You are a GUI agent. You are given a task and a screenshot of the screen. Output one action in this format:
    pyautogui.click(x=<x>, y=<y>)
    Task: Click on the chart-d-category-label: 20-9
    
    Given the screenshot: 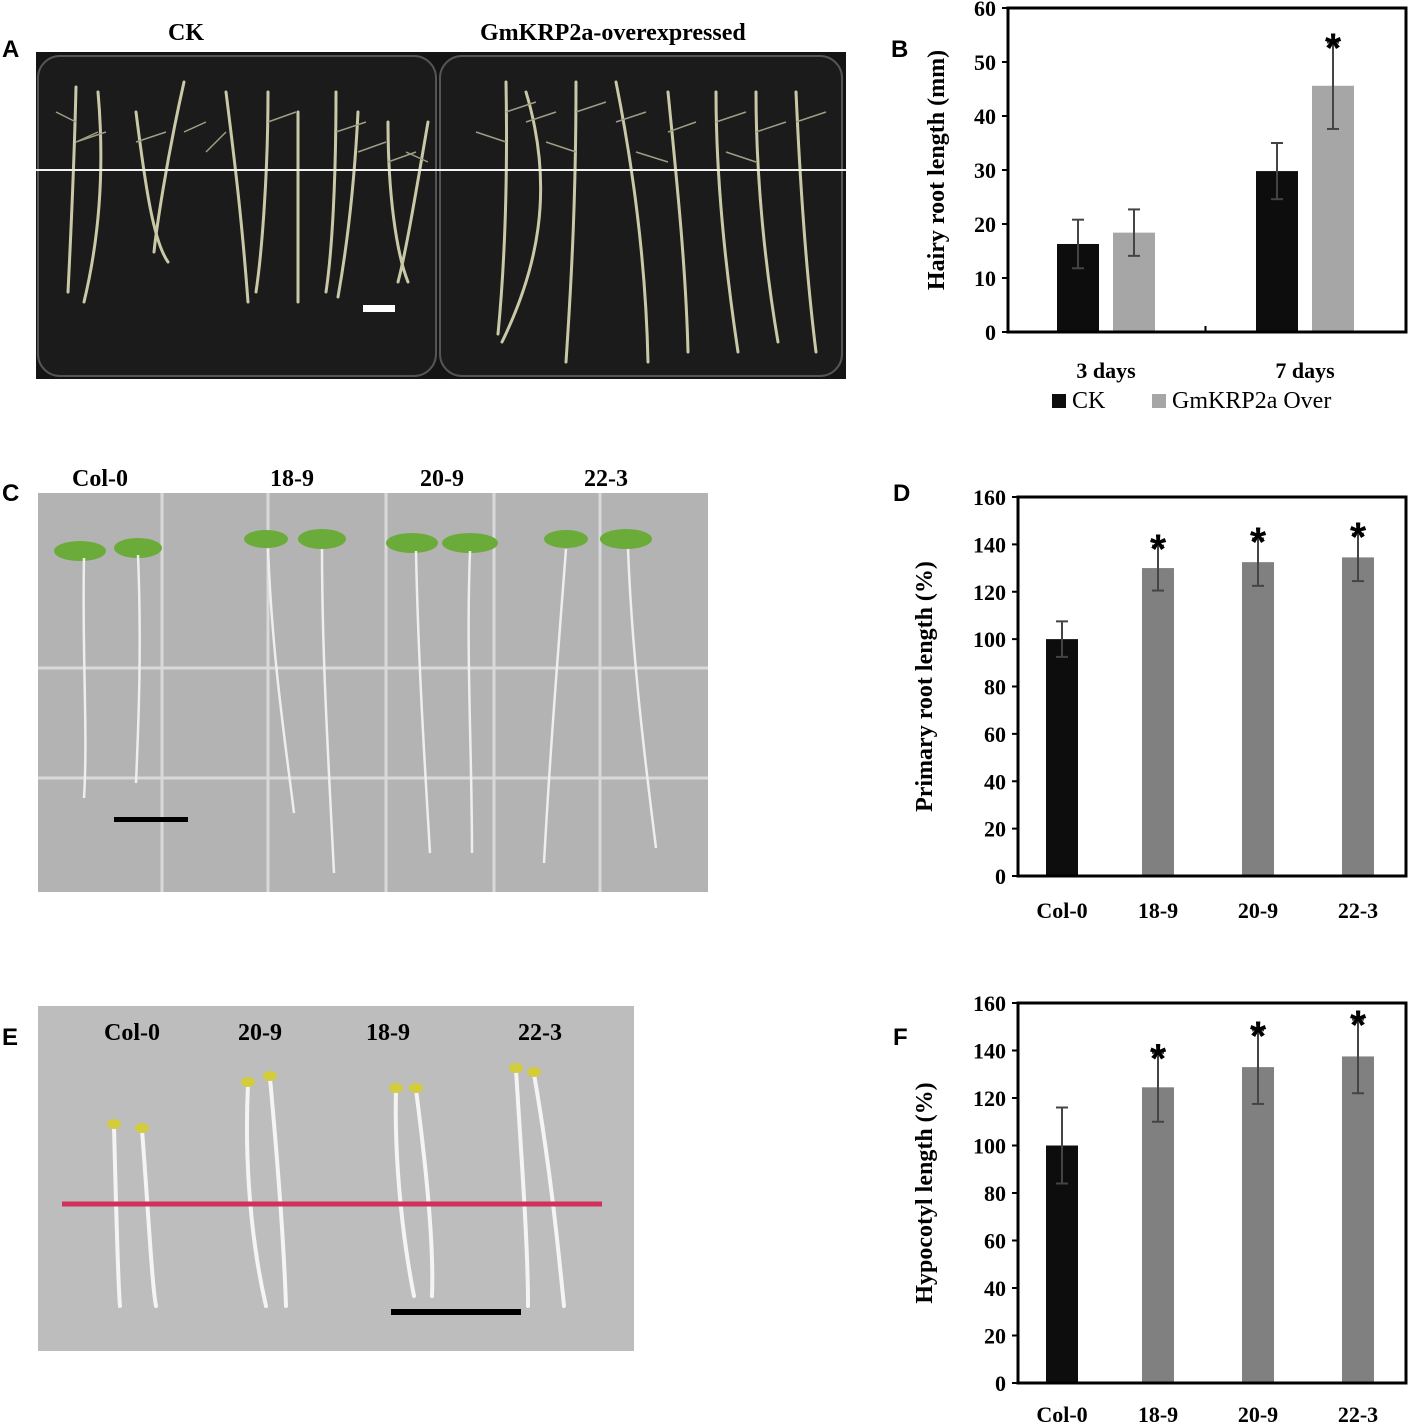 What is the action you would take?
    pyautogui.click(x=1258, y=910)
    